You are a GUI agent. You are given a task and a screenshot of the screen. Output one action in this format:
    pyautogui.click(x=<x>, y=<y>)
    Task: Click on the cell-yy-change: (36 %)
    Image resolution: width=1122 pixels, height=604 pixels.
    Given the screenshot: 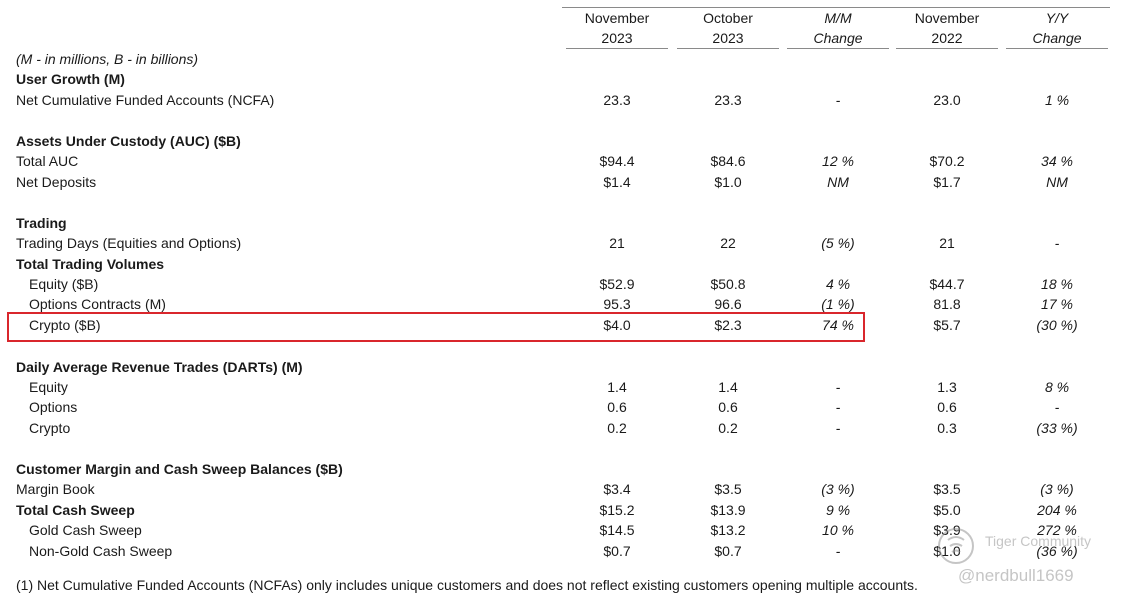 What is the action you would take?
    pyautogui.click(x=1057, y=551)
    